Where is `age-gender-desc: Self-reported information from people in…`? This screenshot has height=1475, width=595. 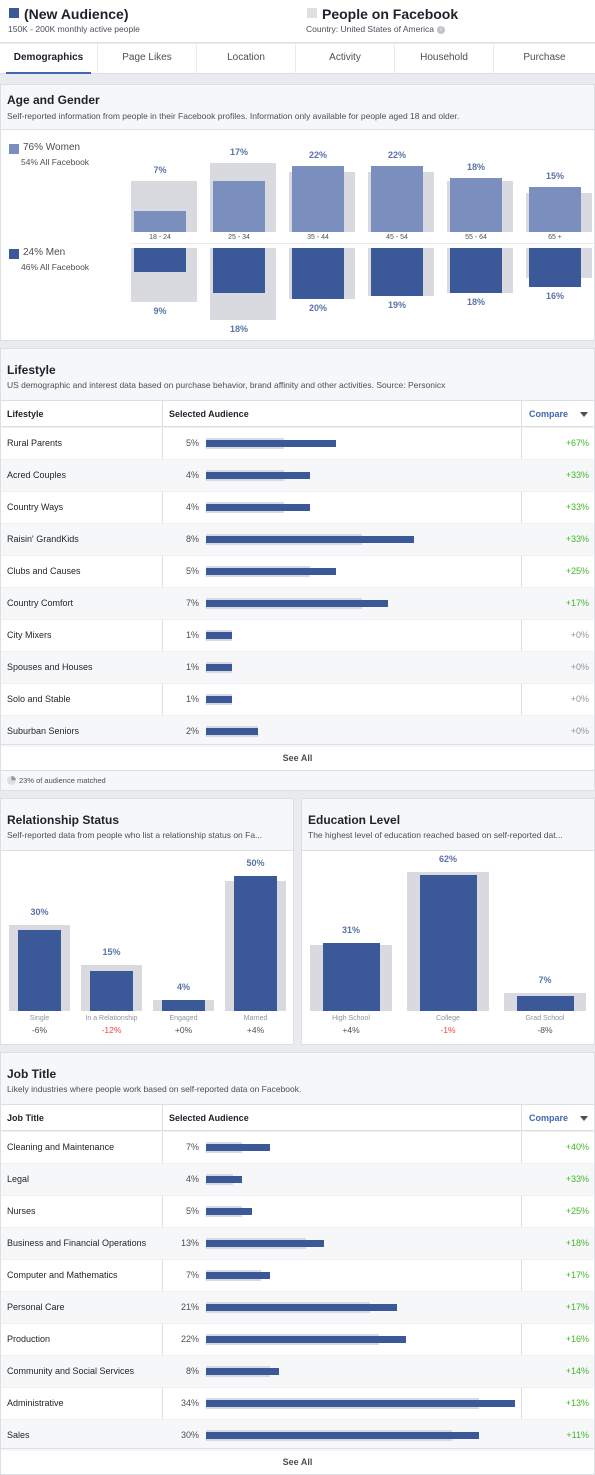 age-gender-desc: Self-reported information from people in… is located at coordinates (233, 116).